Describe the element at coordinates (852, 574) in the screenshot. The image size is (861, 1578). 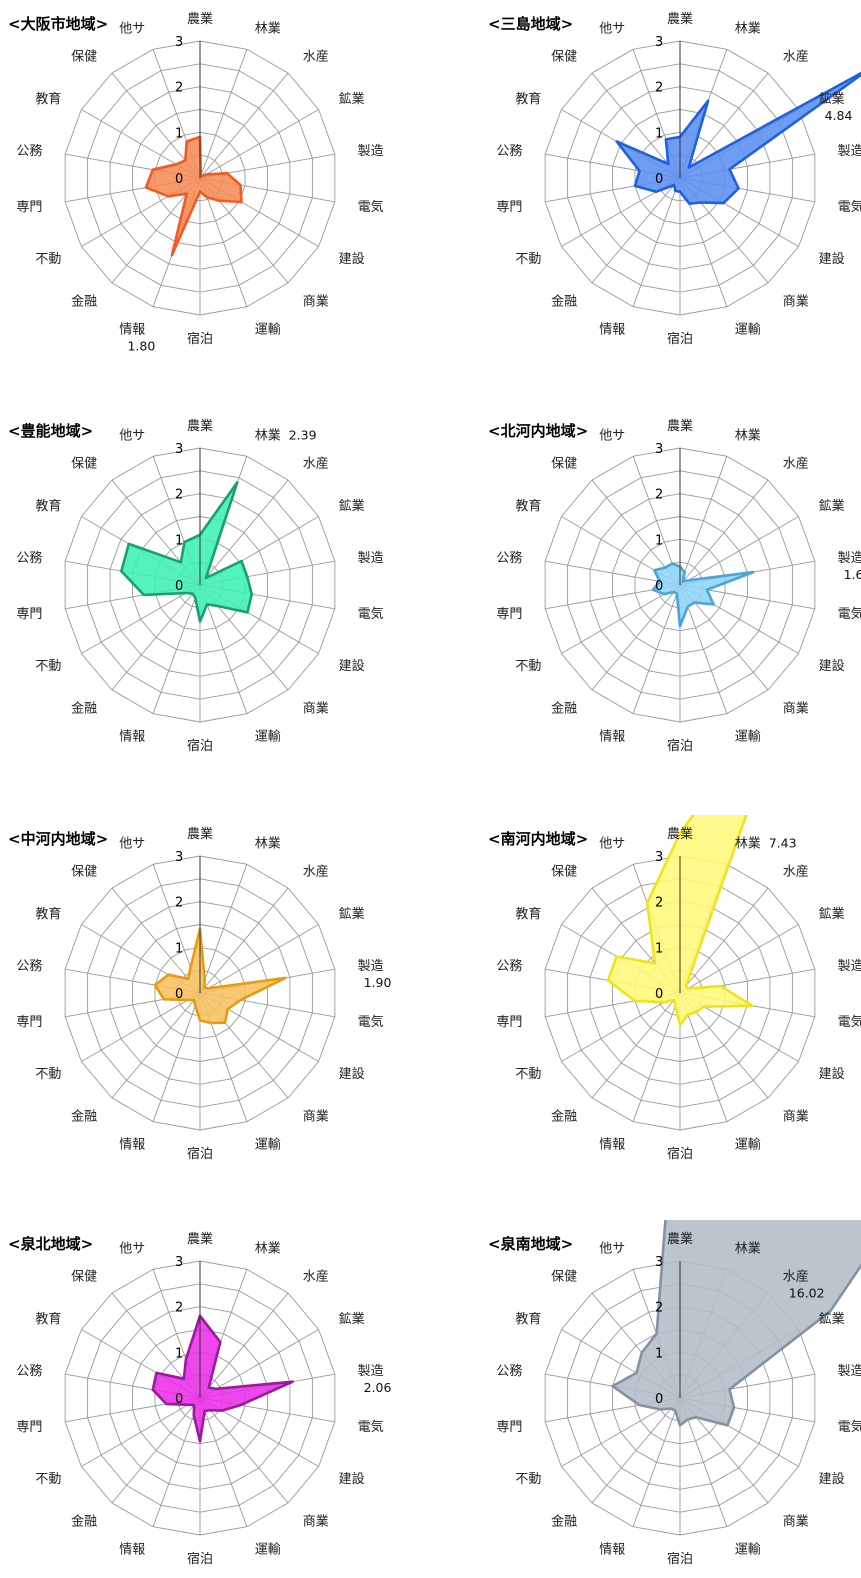
I see `value-annotation: 1.63` at that location.